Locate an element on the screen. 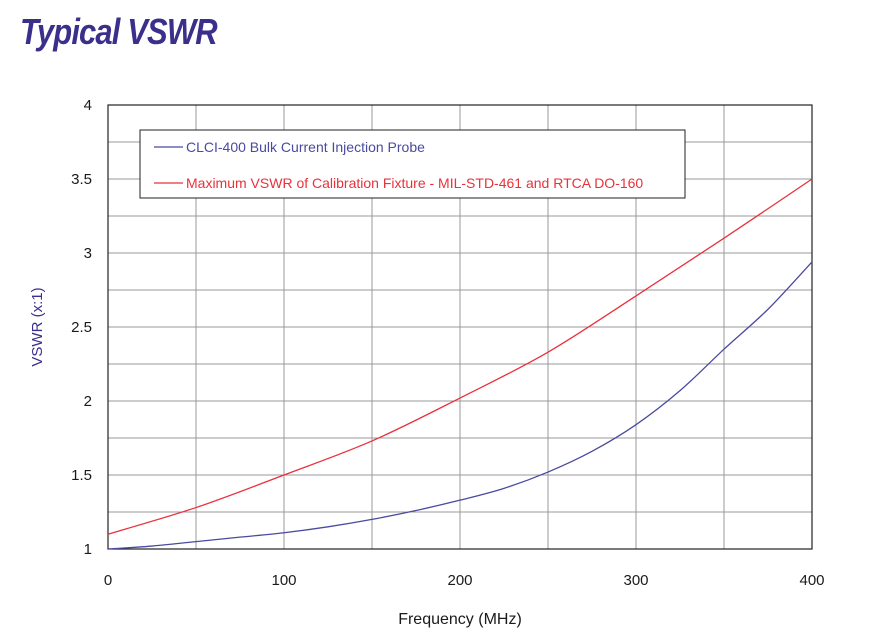 The image size is (871, 643). legend-box is located at coordinates (412, 164).